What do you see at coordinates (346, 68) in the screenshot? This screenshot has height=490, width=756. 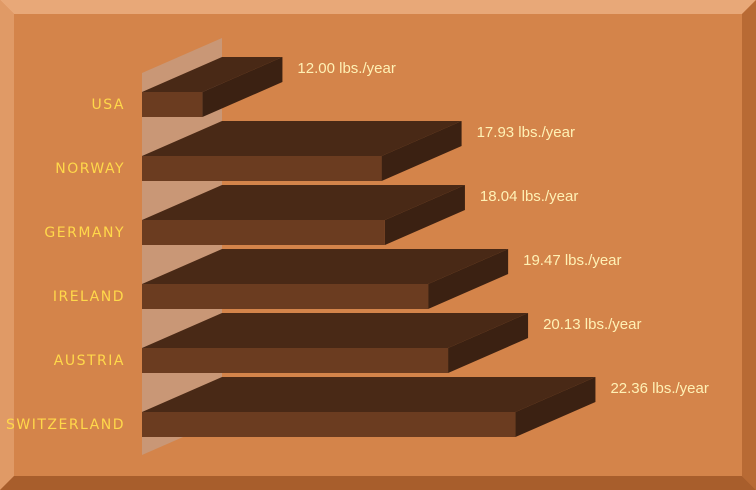 I see `value-label: 12.00 lbs./year` at bounding box center [346, 68].